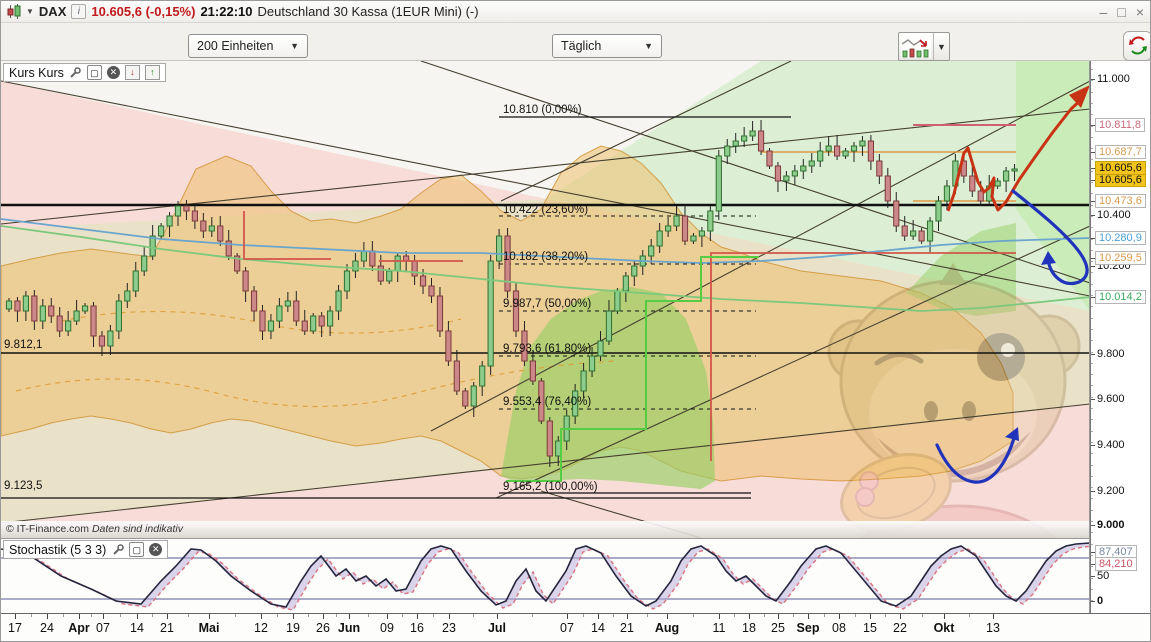  Describe the element at coordinates (1139, 11) in the screenshot. I see `close-button: ×` at that location.